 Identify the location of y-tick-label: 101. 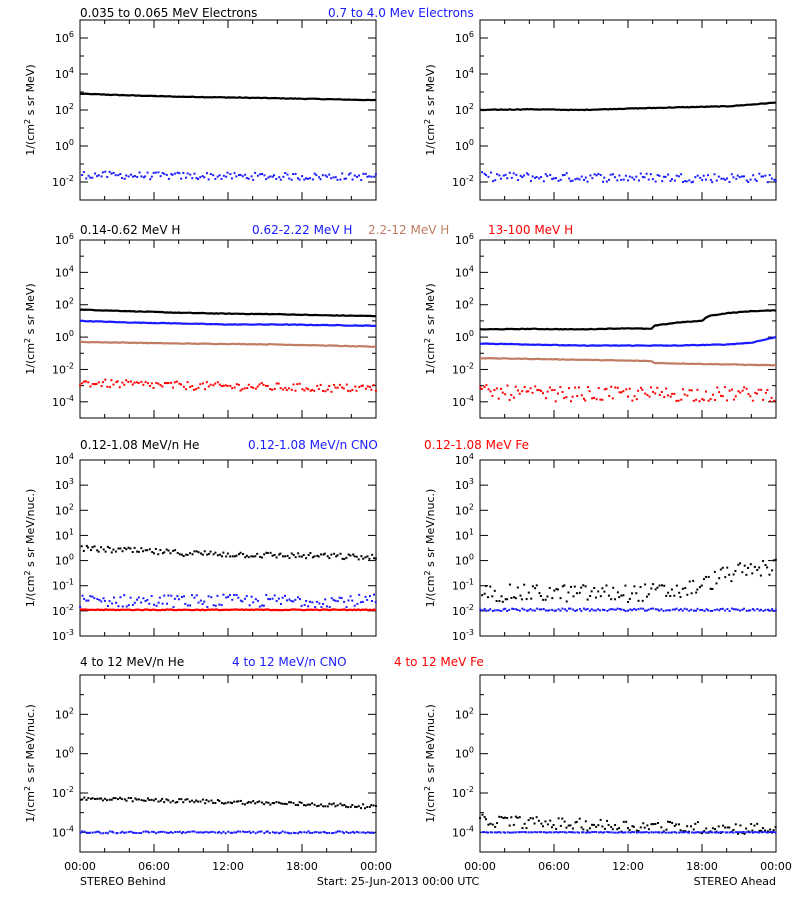
(464, 534).